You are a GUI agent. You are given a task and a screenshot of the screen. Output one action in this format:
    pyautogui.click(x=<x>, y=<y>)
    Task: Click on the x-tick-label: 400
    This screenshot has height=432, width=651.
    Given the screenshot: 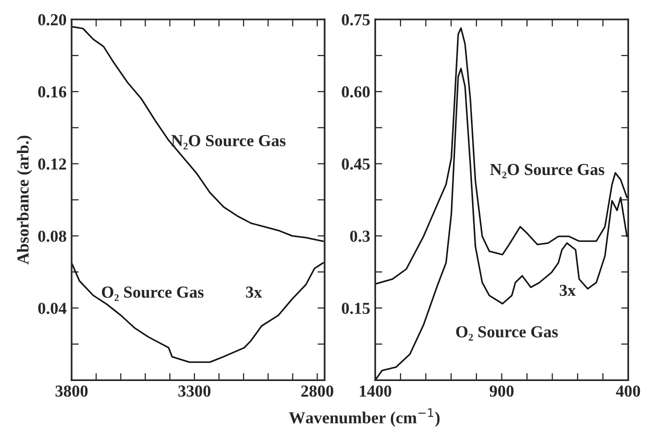 What is the action you would take?
    pyautogui.click(x=628, y=391)
    